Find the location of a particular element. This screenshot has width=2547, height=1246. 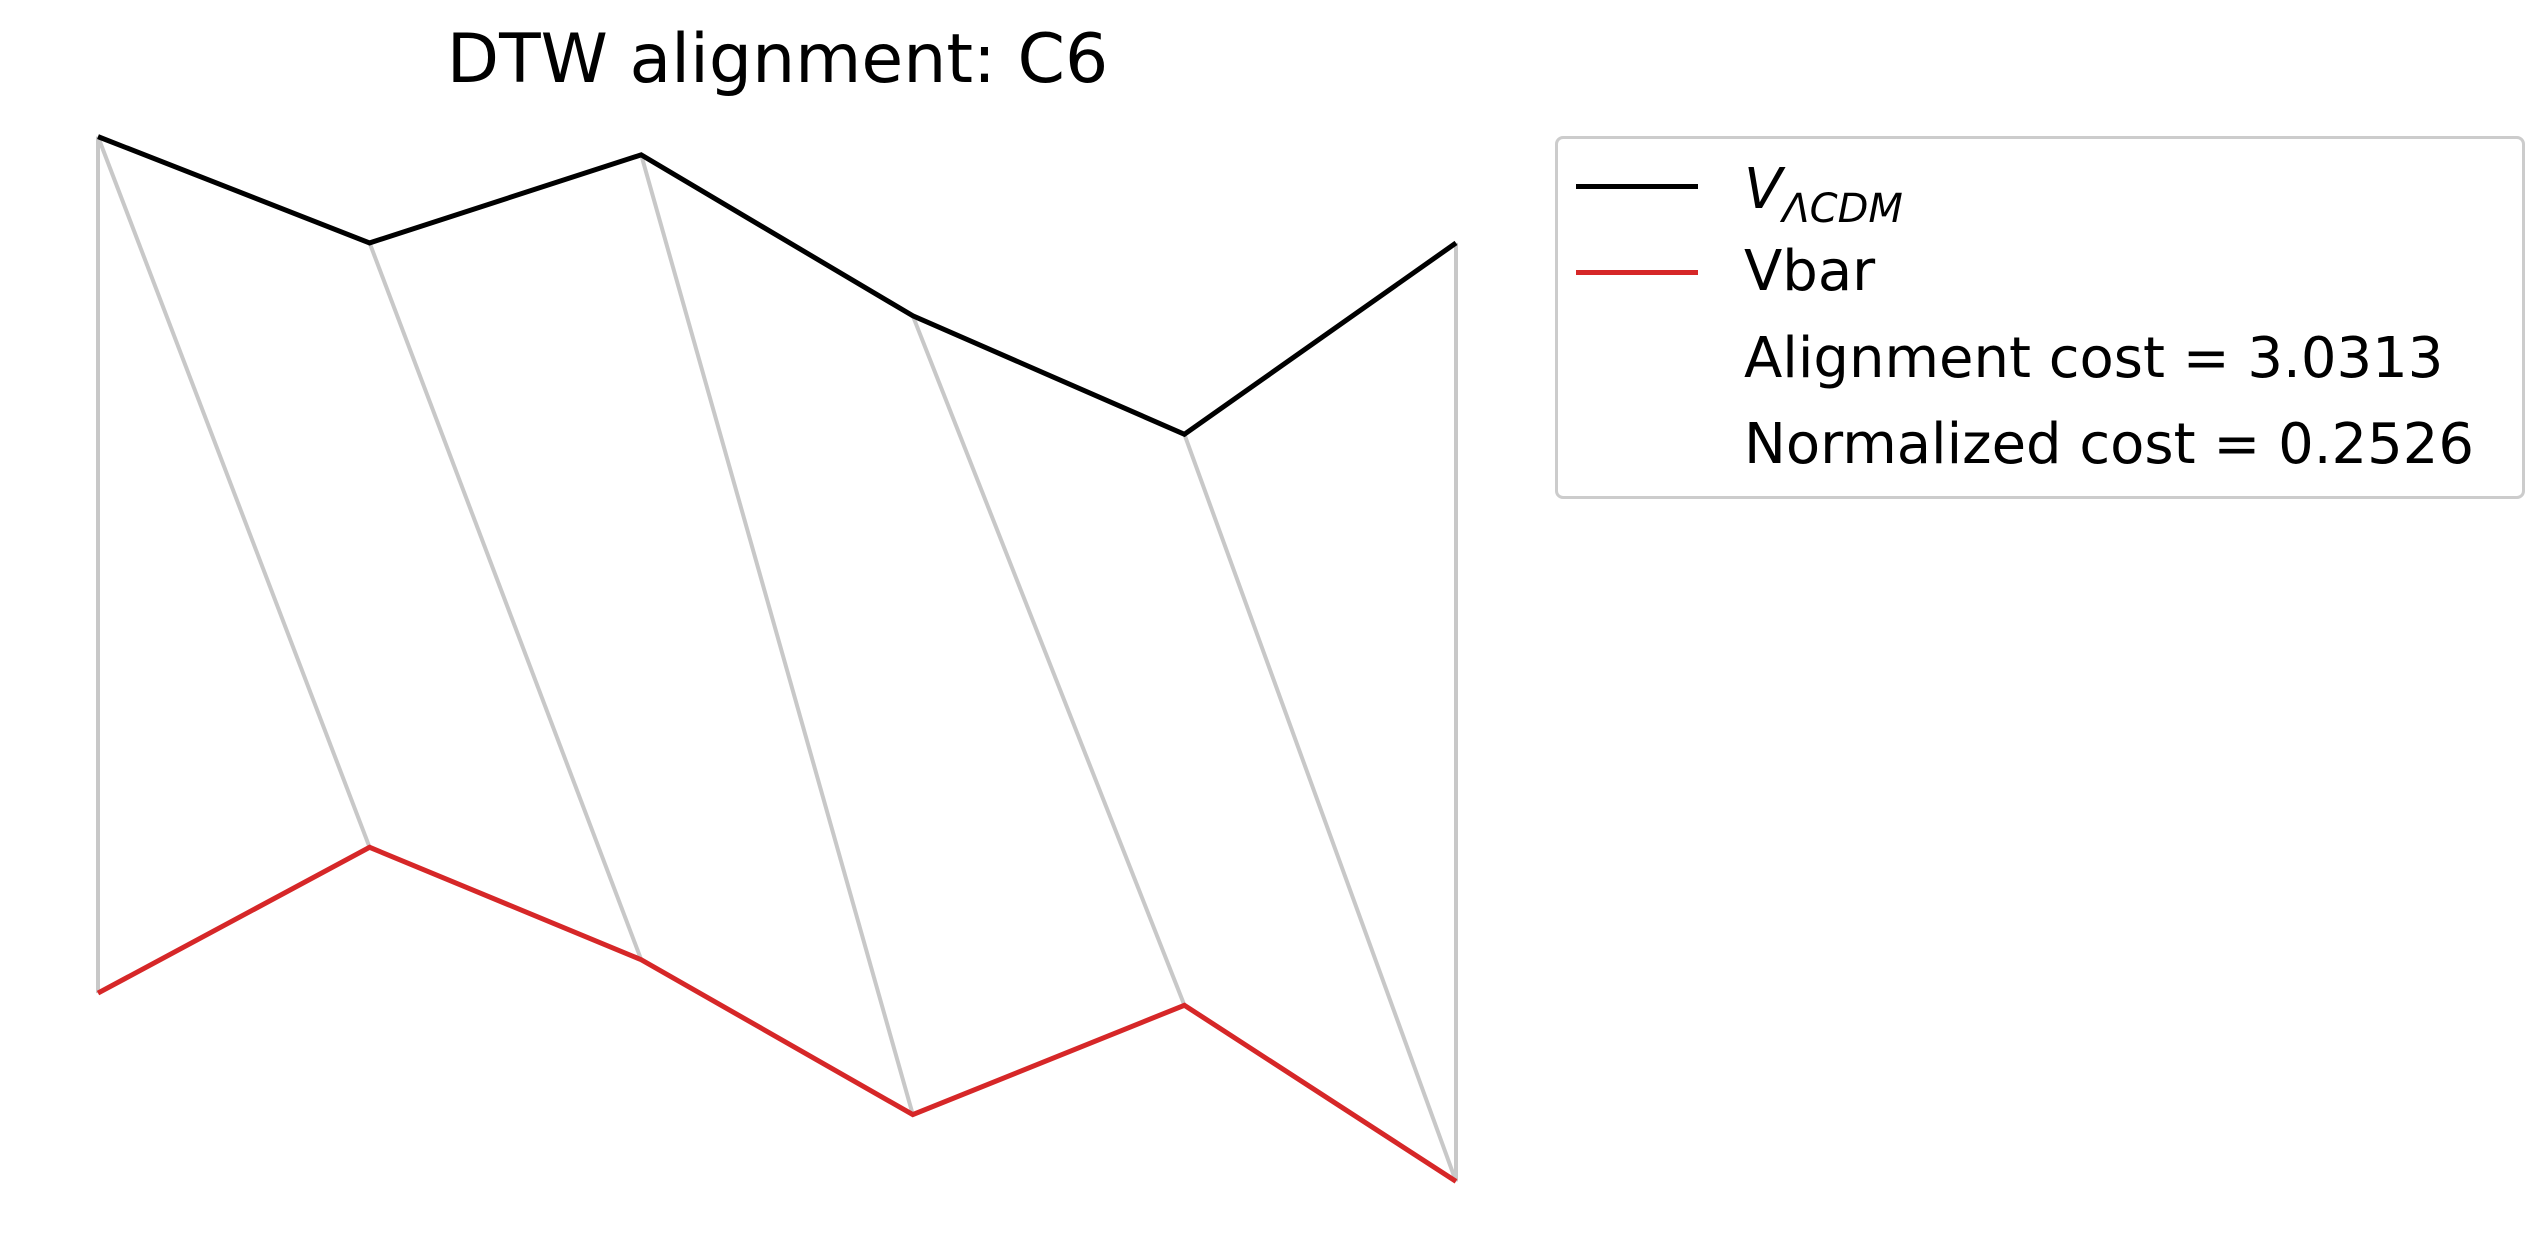

series-line-vlcdm is located at coordinates (777, 286).